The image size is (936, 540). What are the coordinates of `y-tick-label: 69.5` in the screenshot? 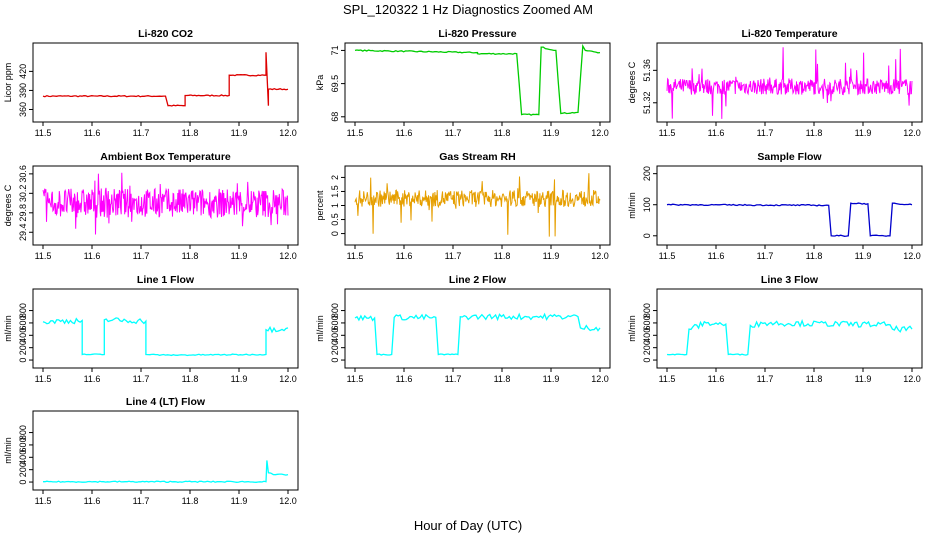 It's located at (335, 84).